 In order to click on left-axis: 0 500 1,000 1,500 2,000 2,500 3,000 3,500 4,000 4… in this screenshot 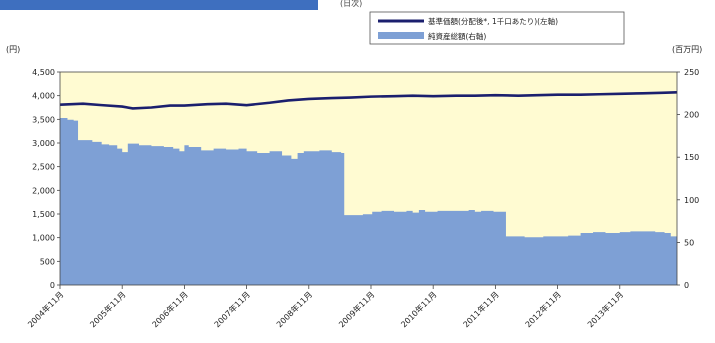, I will do `click(46, 179)`.